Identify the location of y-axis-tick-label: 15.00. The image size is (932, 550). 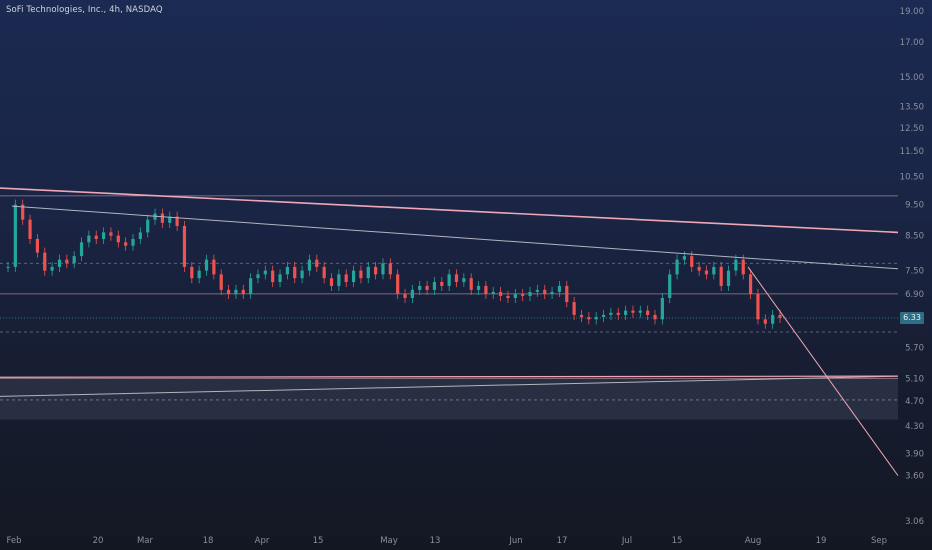
(912, 78).